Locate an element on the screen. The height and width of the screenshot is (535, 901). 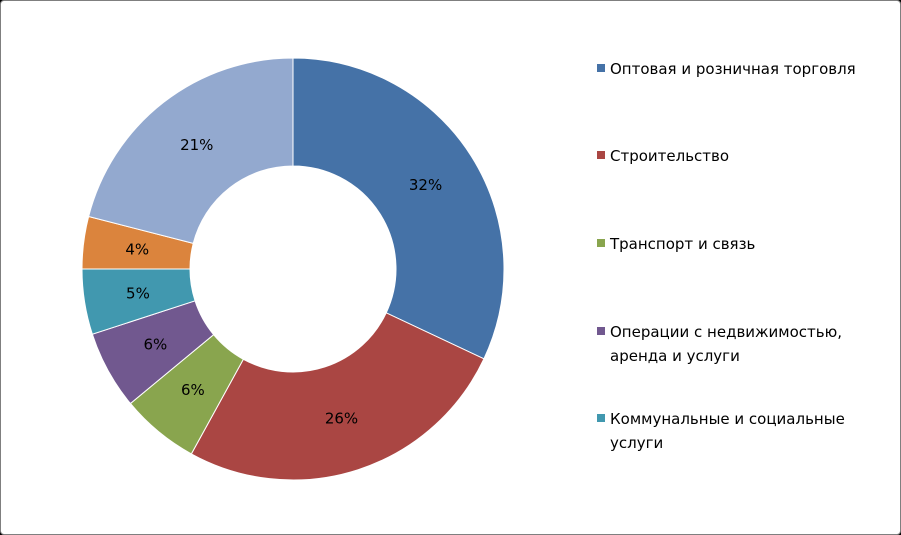
donut-data-label-5: 4% is located at coordinates (137, 249).